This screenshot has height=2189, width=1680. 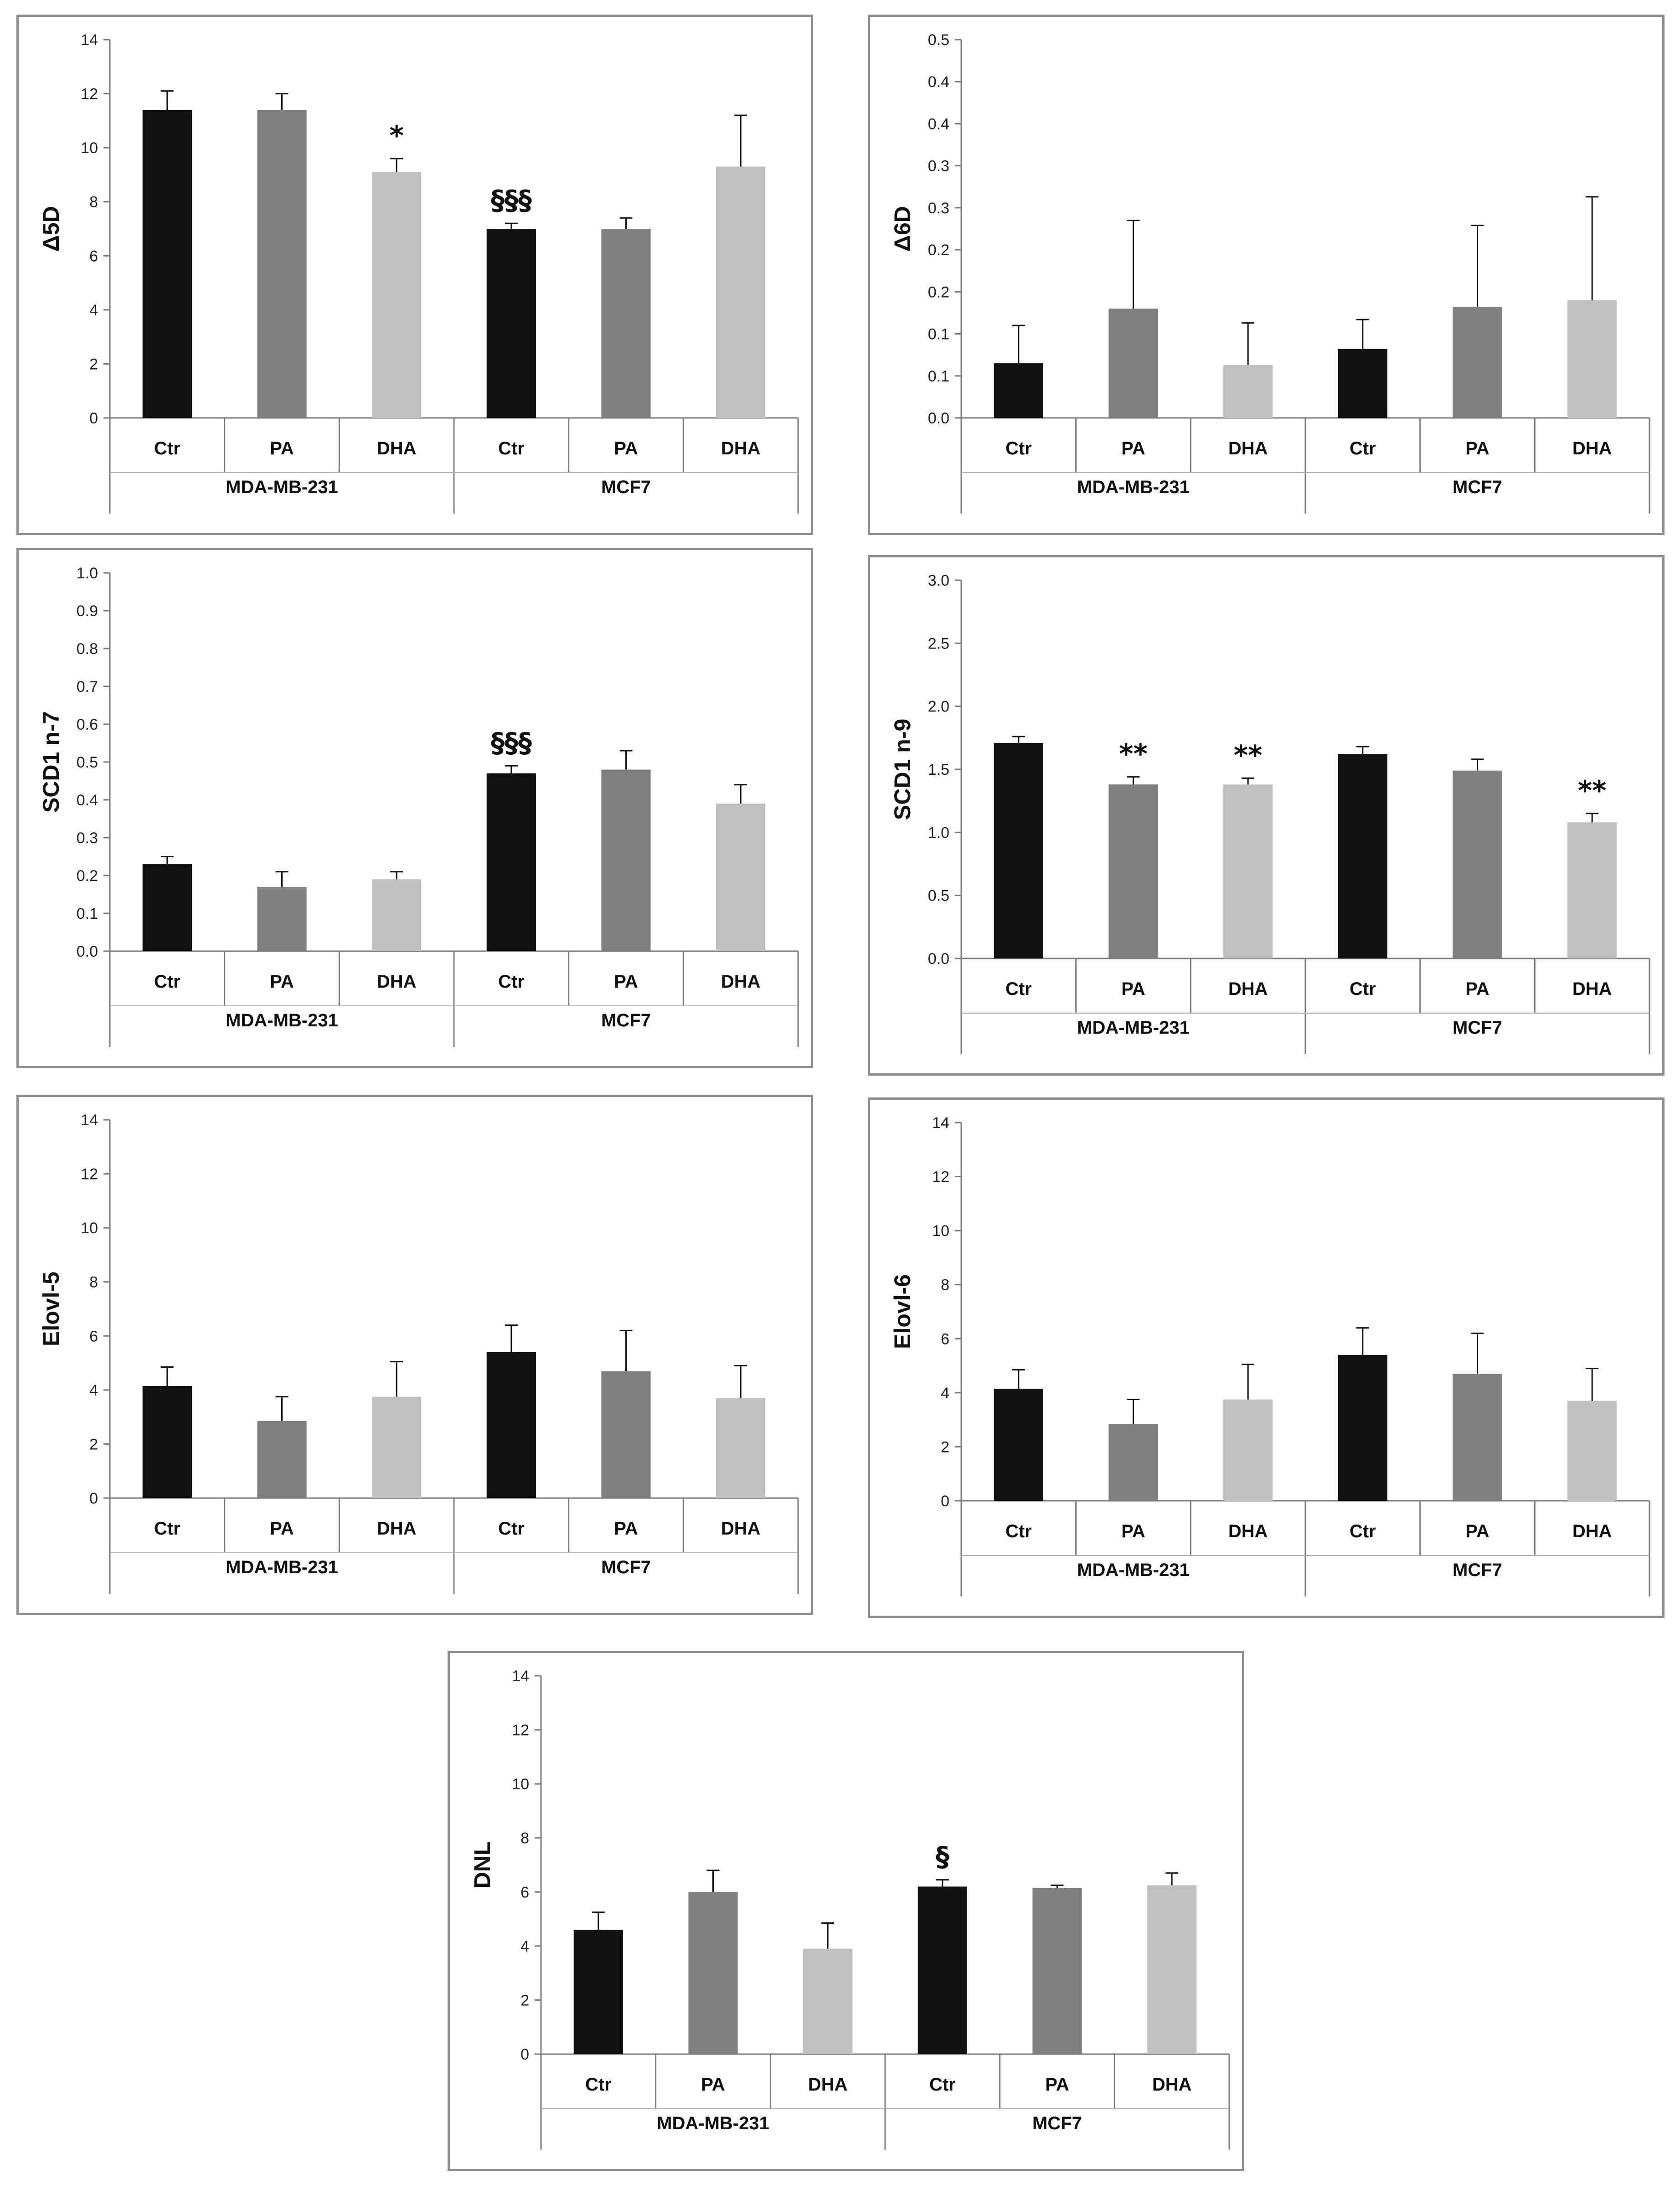 What do you see at coordinates (943, 1857) in the screenshot?
I see `significance-marker: §` at bounding box center [943, 1857].